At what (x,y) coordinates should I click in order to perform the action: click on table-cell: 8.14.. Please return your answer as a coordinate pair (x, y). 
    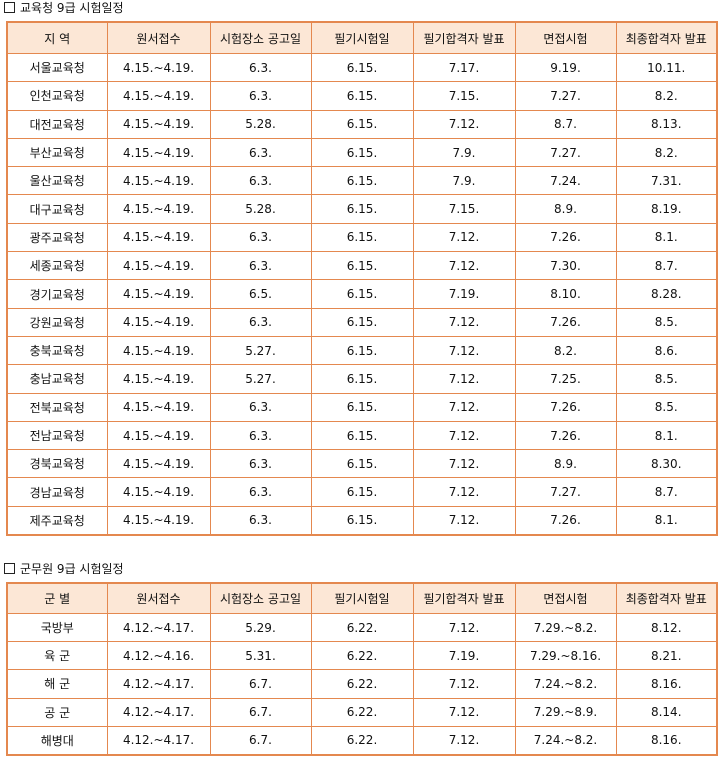
    Looking at the image, I should click on (666, 712).